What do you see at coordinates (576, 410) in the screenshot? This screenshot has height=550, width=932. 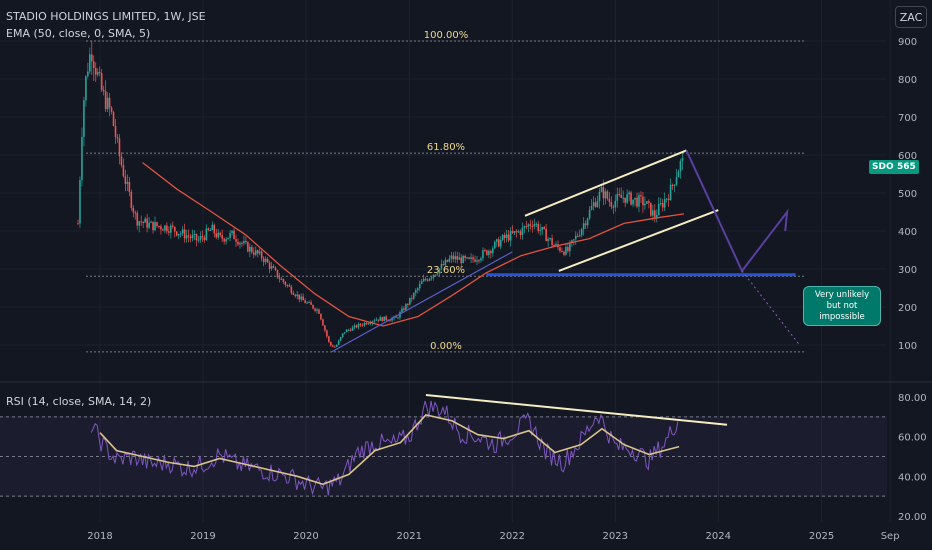 I see `rsi-trendline` at bounding box center [576, 410].